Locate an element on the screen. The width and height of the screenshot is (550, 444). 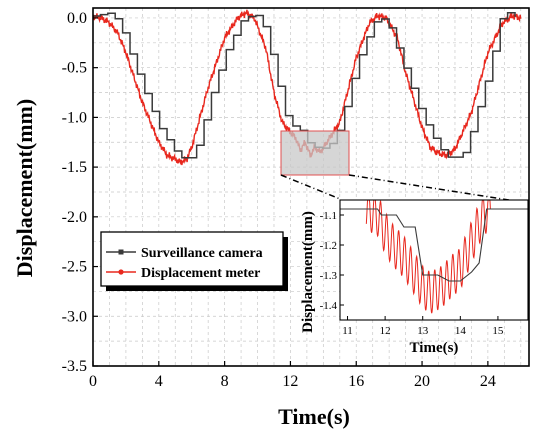
inset-ticks: 11 12 13 14 15 -1.1 -1.2 -1.3 -1.4 is located at coordinates (412, 273).